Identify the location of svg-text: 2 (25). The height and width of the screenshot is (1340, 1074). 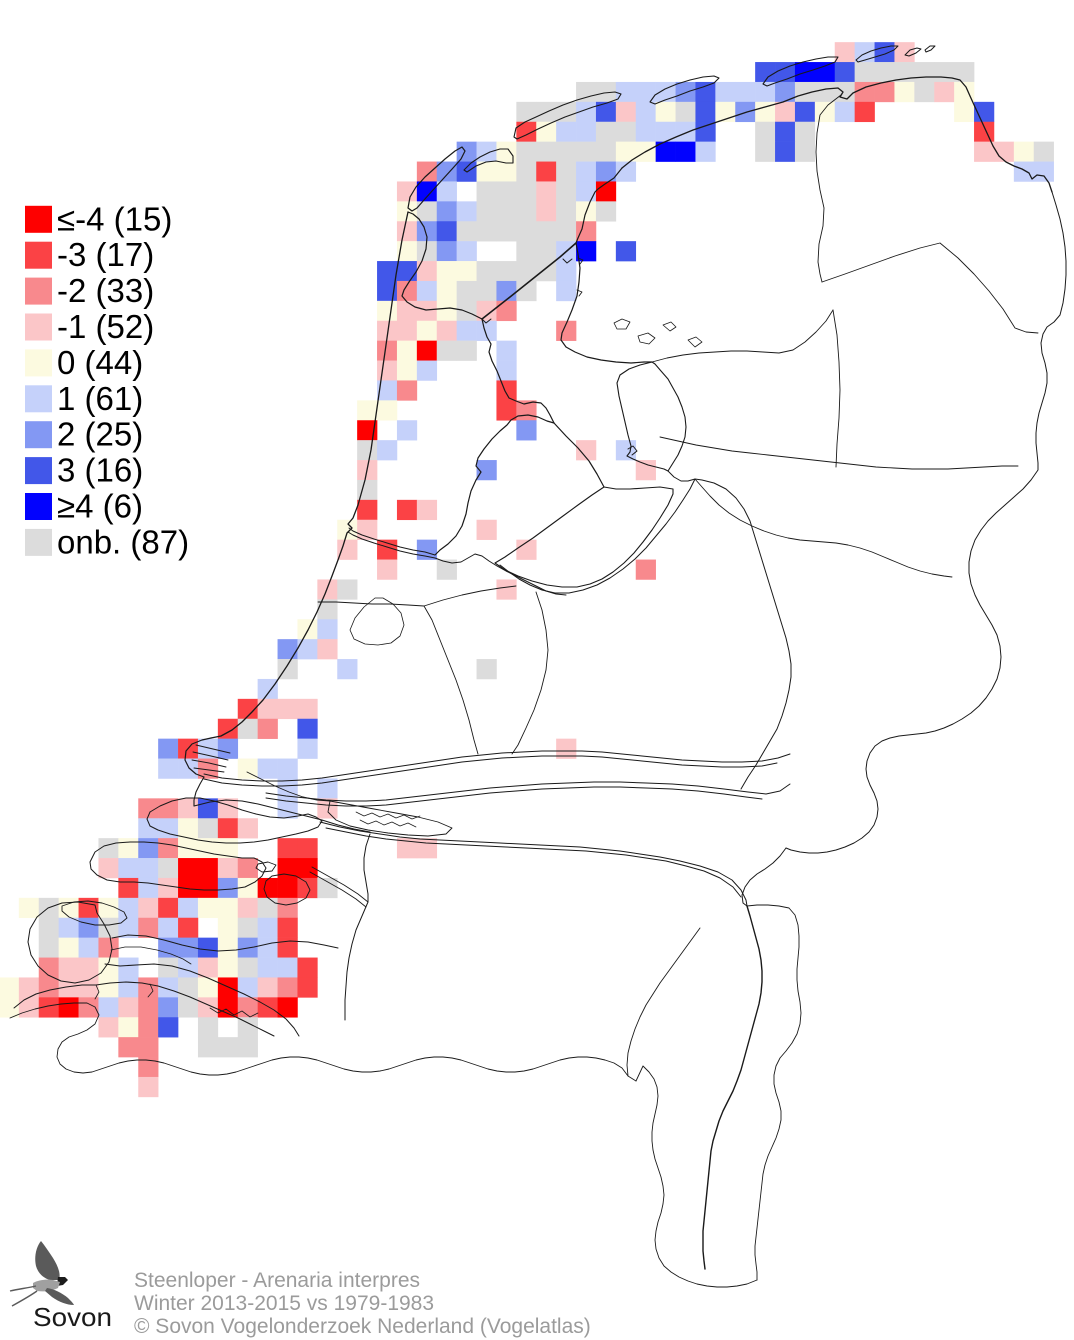
(100, 434).